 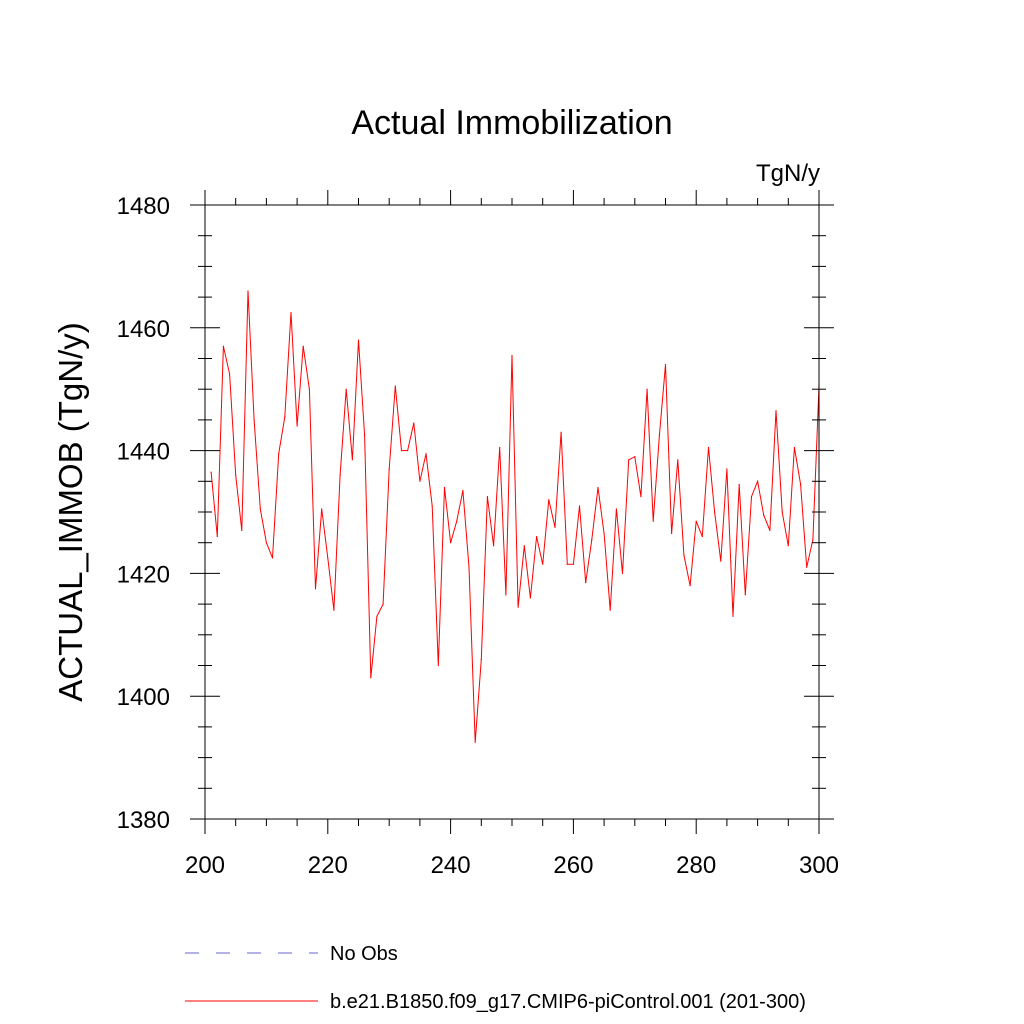 I want to click on y-tick-label: 1380, so click(x=143, y=820).